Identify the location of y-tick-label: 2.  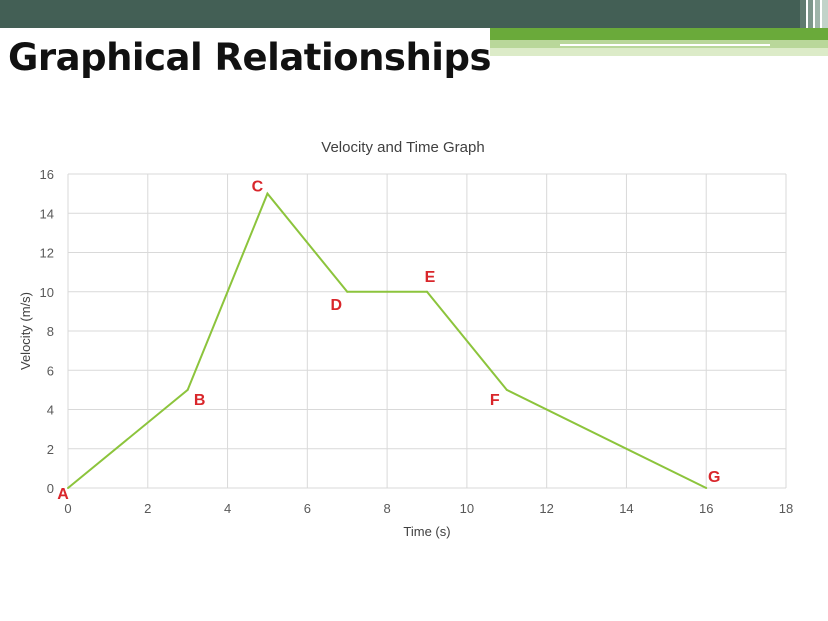
(50, 449).